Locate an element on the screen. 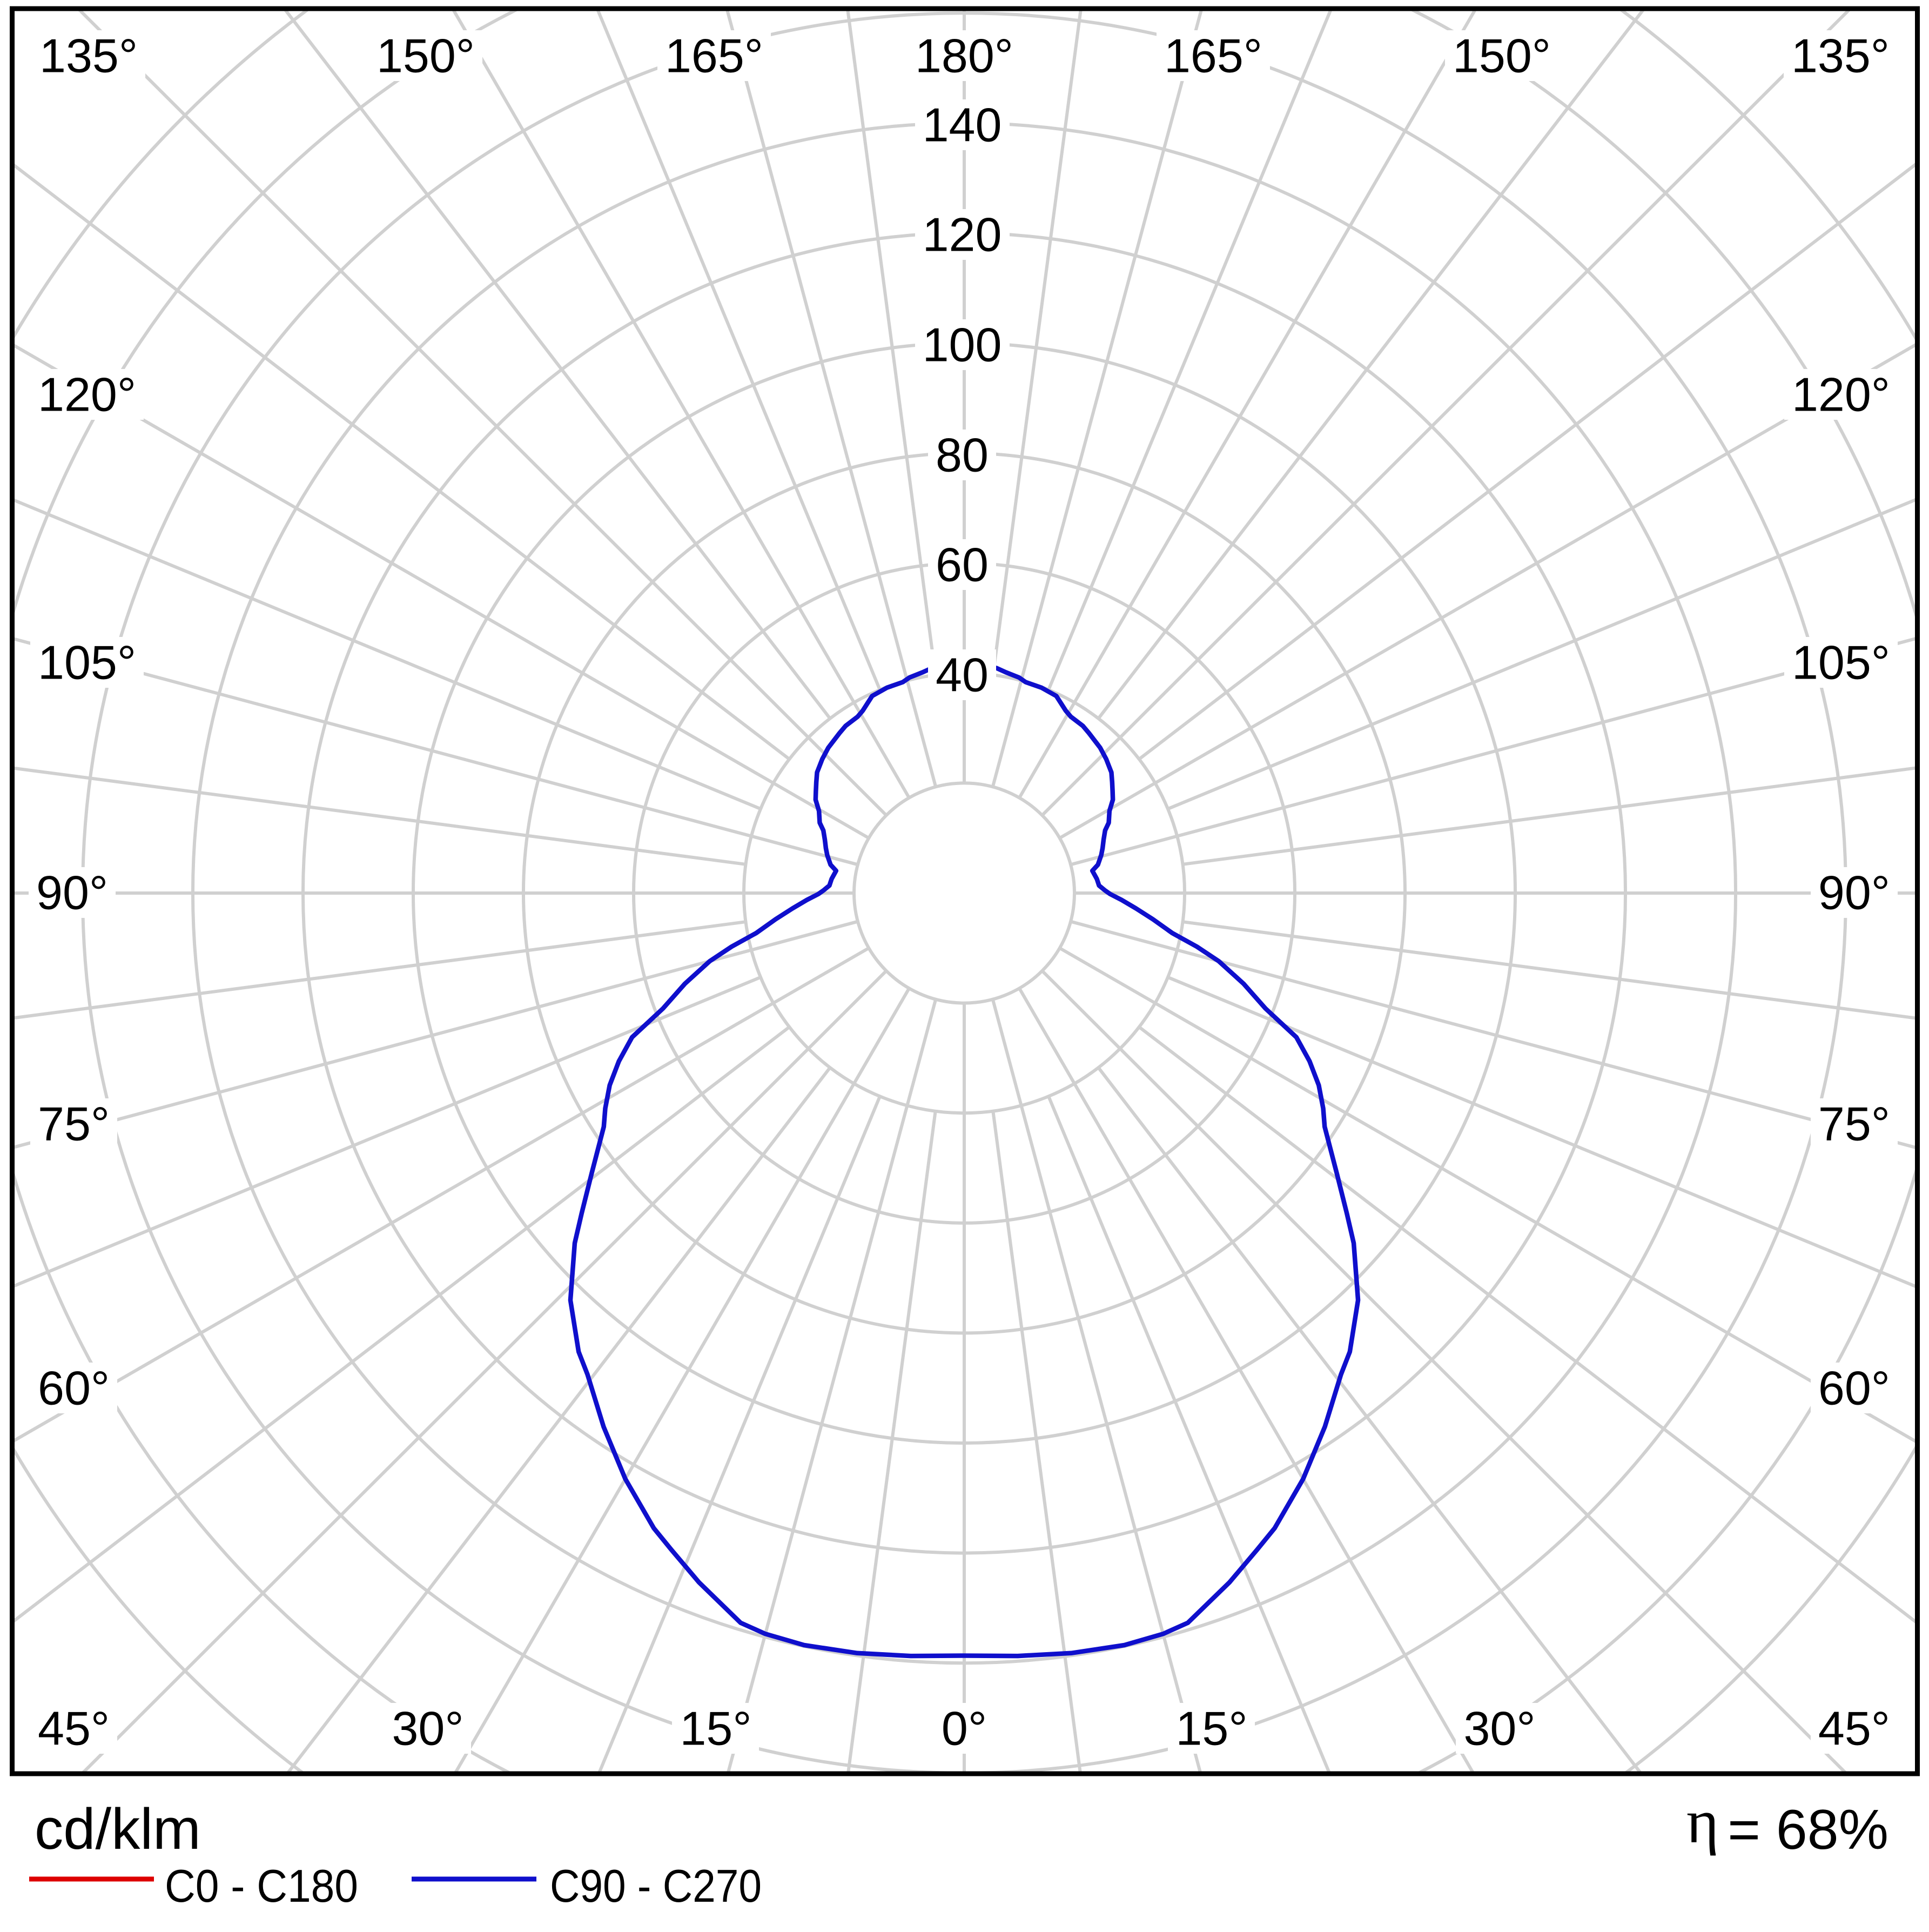  svg-text: 180° is located at coordinates (964, 56).